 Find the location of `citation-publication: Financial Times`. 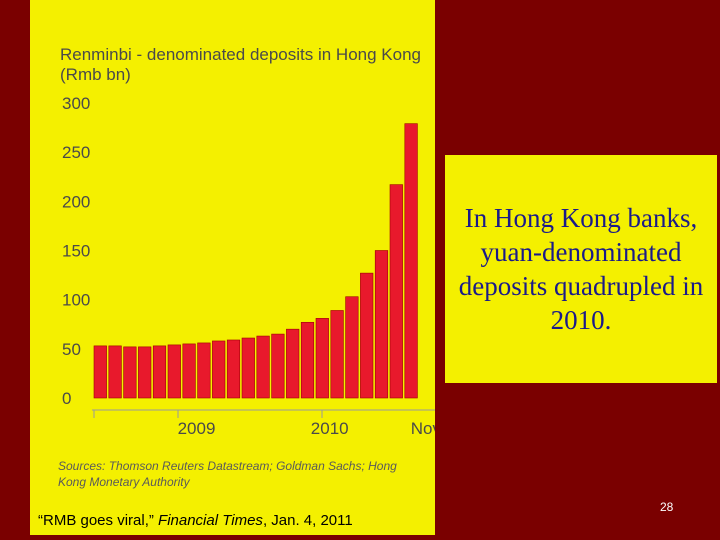

citation-publication: Financial Times is located at coordinates (210, 520).